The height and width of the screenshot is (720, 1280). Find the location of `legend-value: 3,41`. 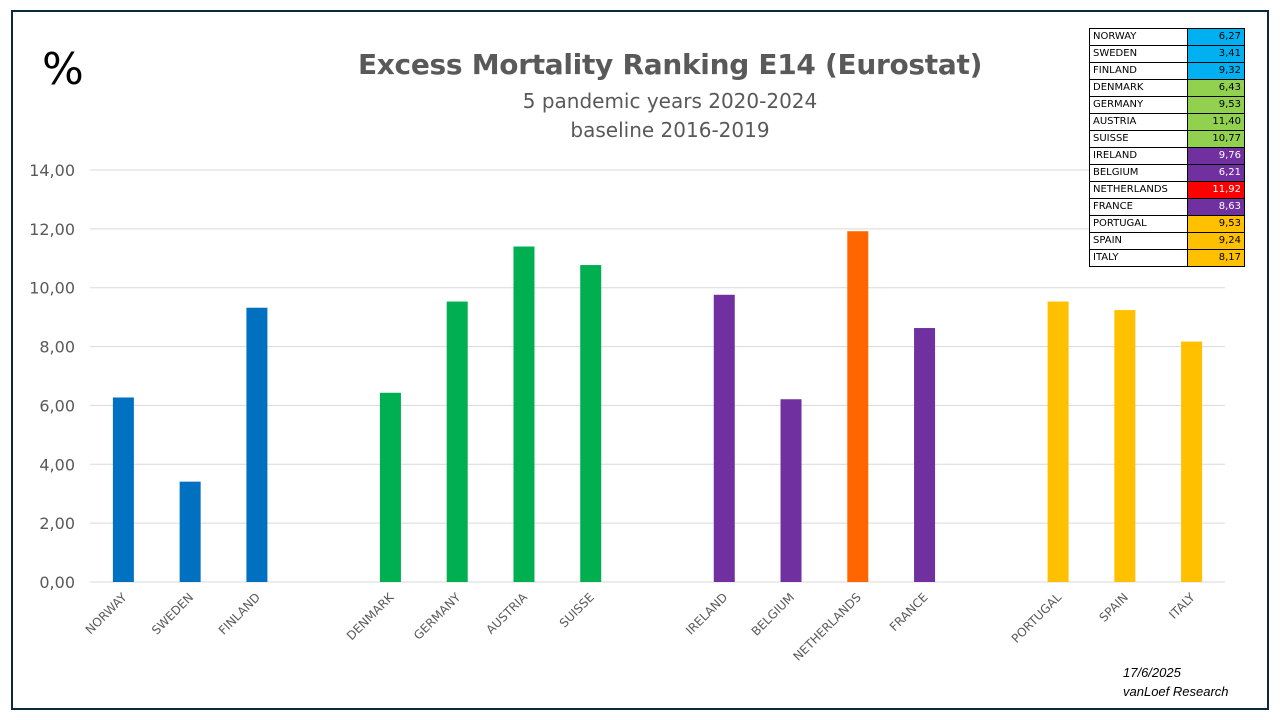

legend-value: 3,41 is located at coordinates (1216, 54).